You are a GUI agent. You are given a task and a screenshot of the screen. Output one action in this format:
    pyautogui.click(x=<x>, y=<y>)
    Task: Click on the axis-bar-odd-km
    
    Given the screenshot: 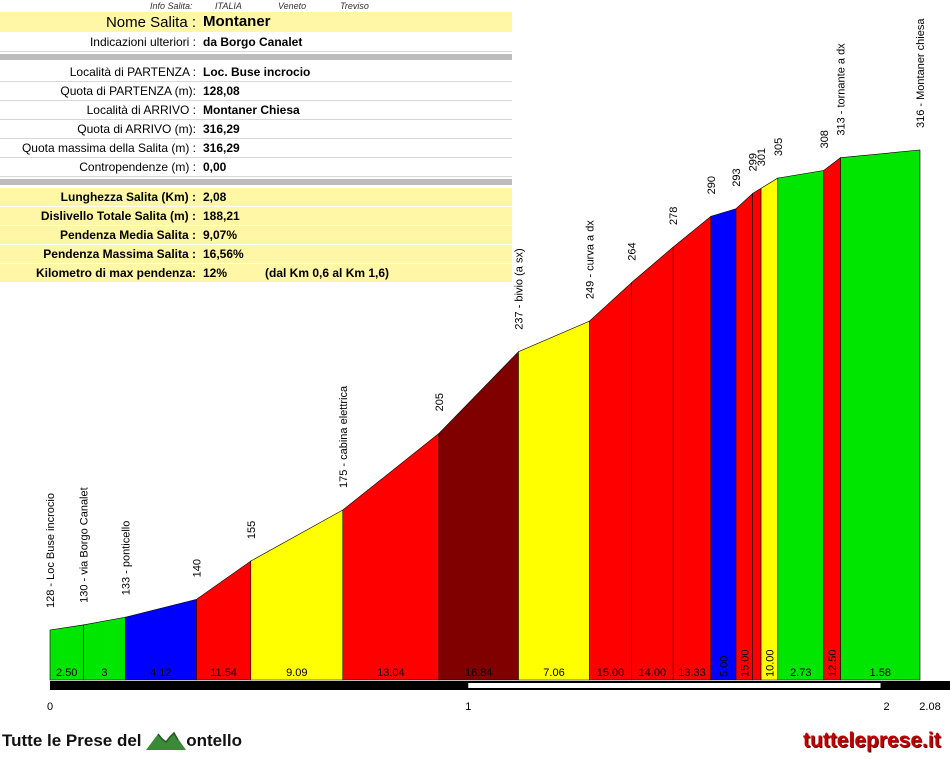 What is the action you would take?
    pyautogui.click(x=674, y=685)
    